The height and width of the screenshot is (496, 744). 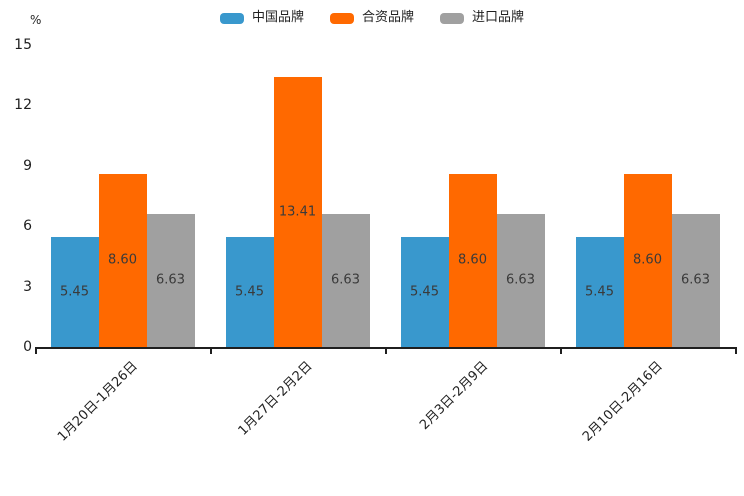 I want to click on legend-label: 进口品牌, so click(x=498, y=17).